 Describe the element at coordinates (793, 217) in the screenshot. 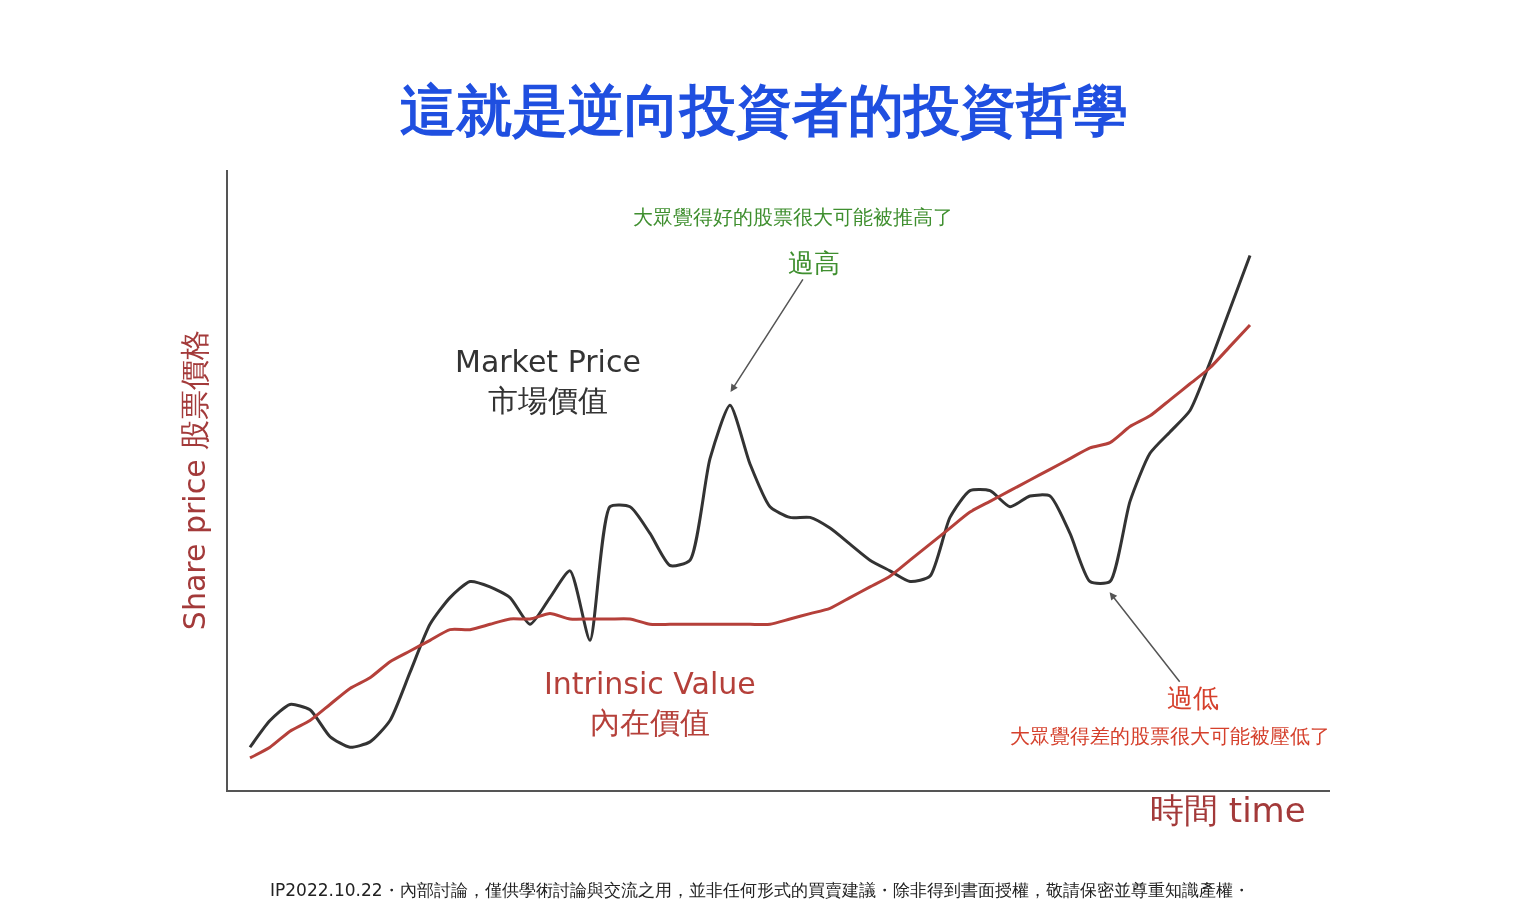

I see `text: 大眾覺得好的股票很大可能被推高了` at that location.